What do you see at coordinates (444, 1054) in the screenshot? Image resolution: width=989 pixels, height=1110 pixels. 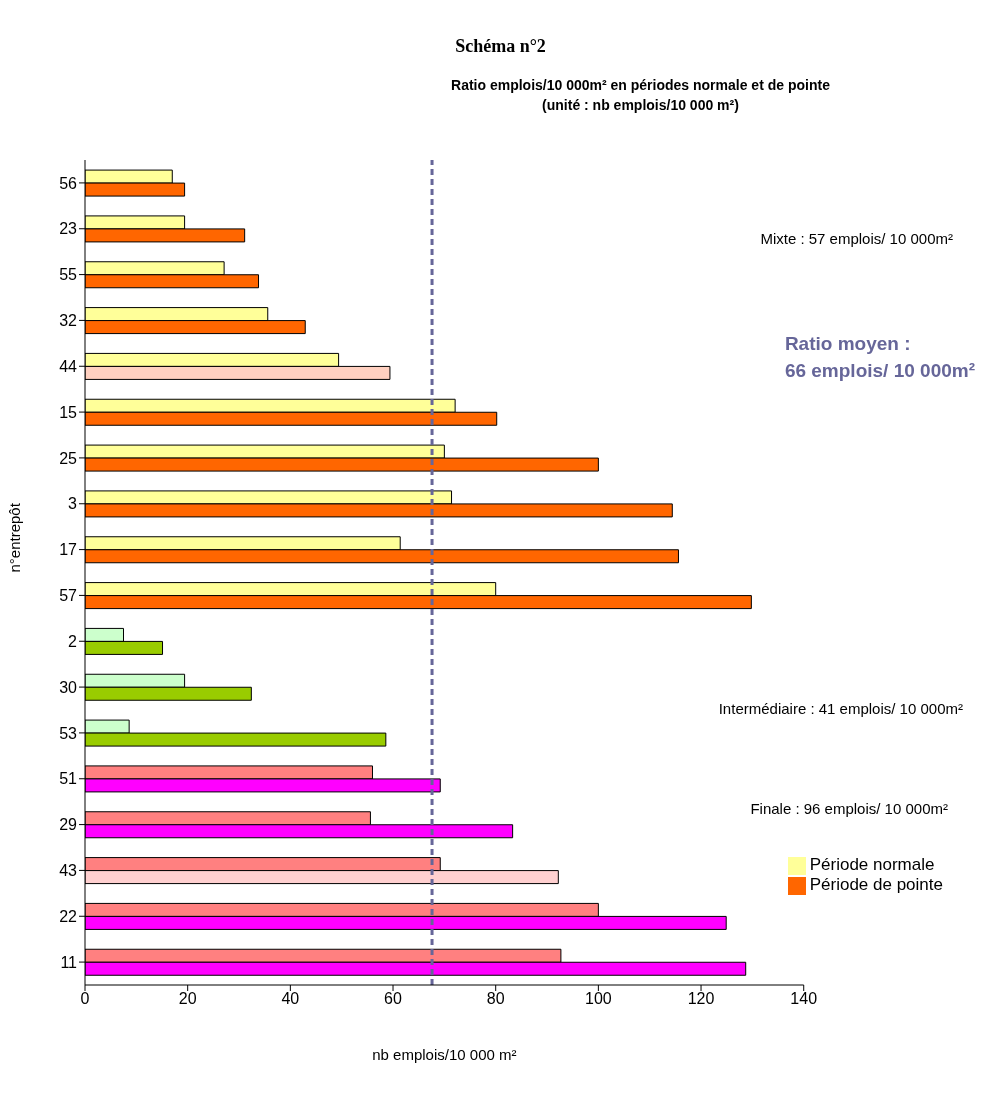 I see `x-axis-title: nb emplois/10 000 m²` at bounding box center [444, 1054].